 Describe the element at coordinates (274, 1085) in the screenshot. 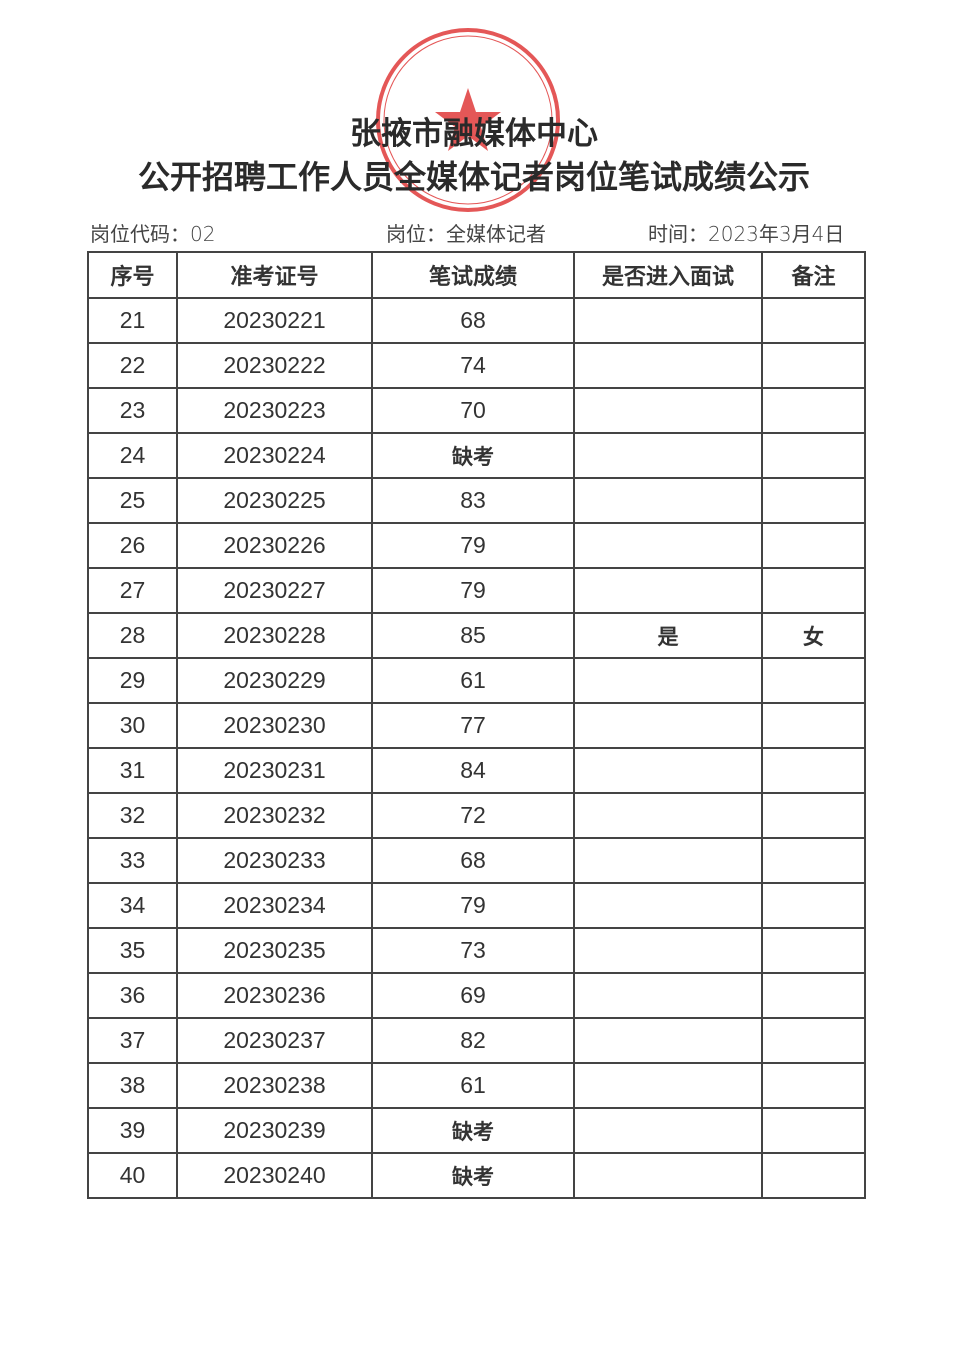

I see `exam-ticket-number: 20230238` at that location.